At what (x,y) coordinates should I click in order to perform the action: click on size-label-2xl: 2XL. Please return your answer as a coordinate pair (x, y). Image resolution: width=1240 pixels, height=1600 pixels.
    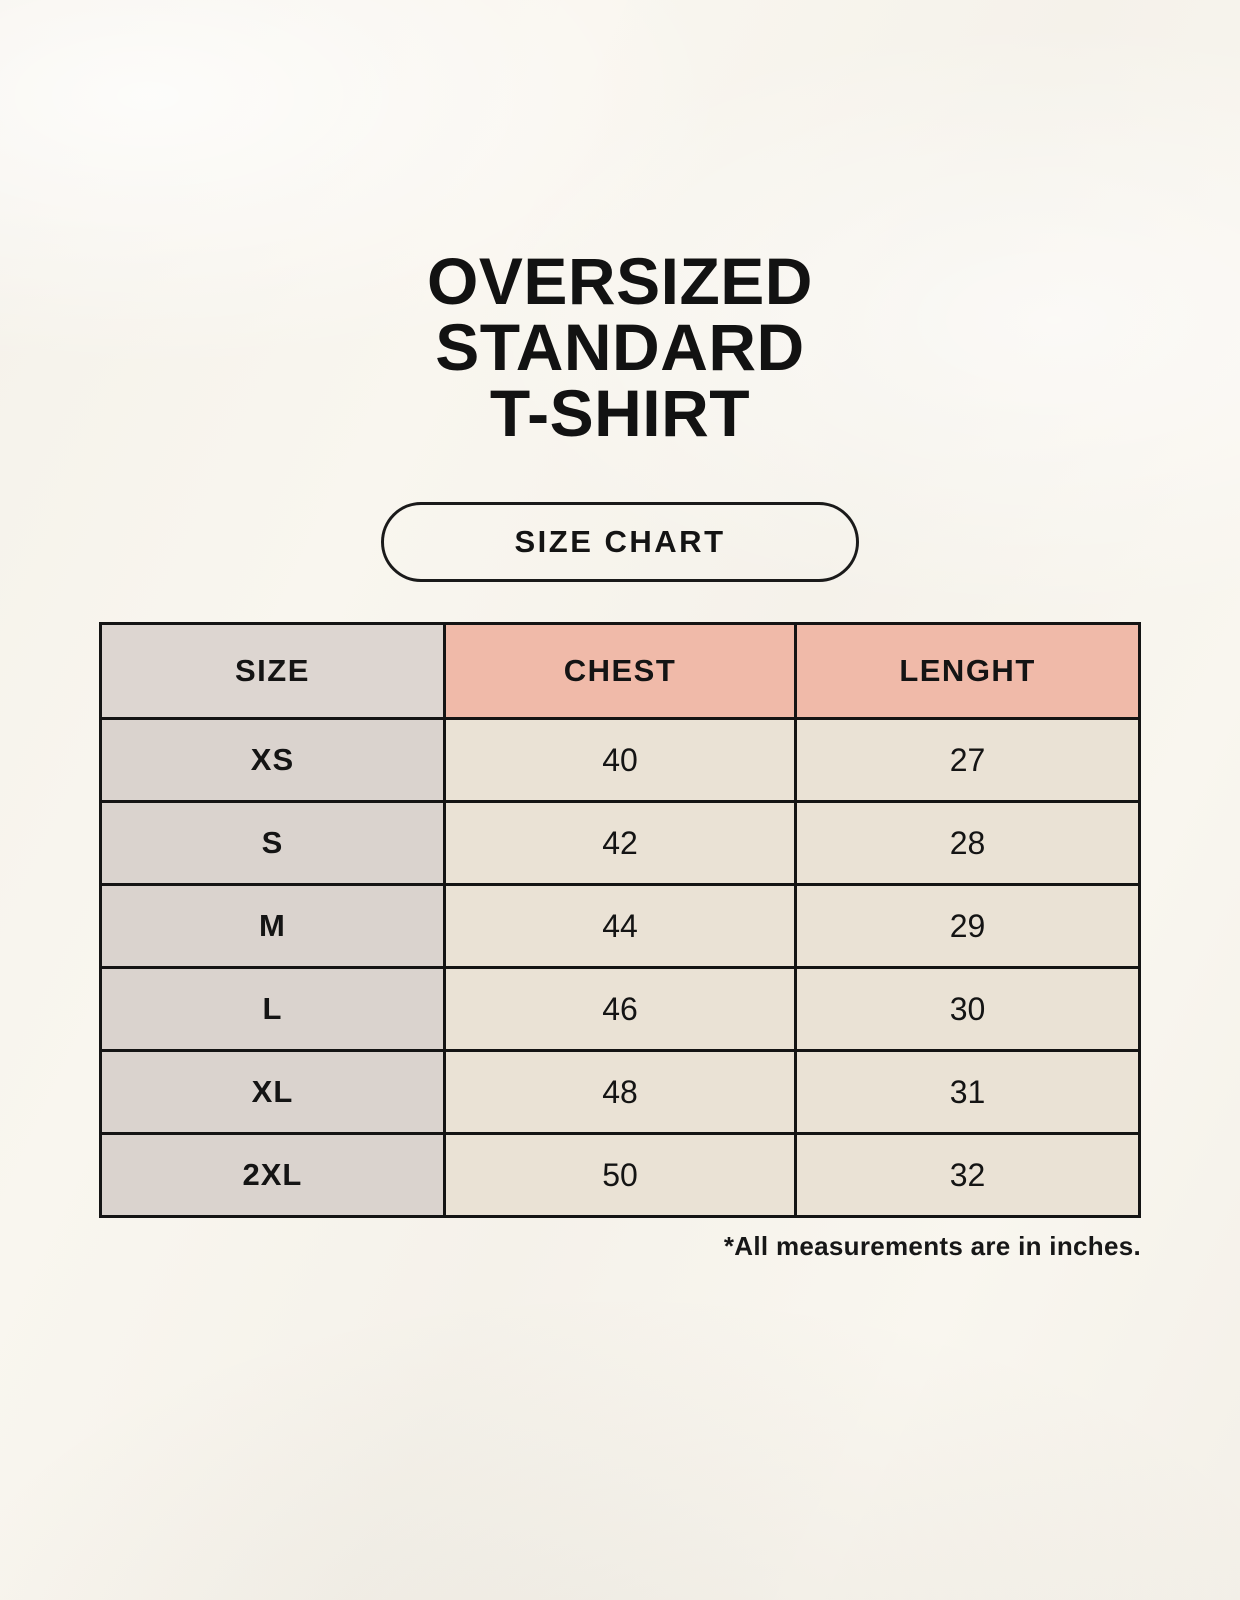
    Looking at the image, I should click on (272, 1175).